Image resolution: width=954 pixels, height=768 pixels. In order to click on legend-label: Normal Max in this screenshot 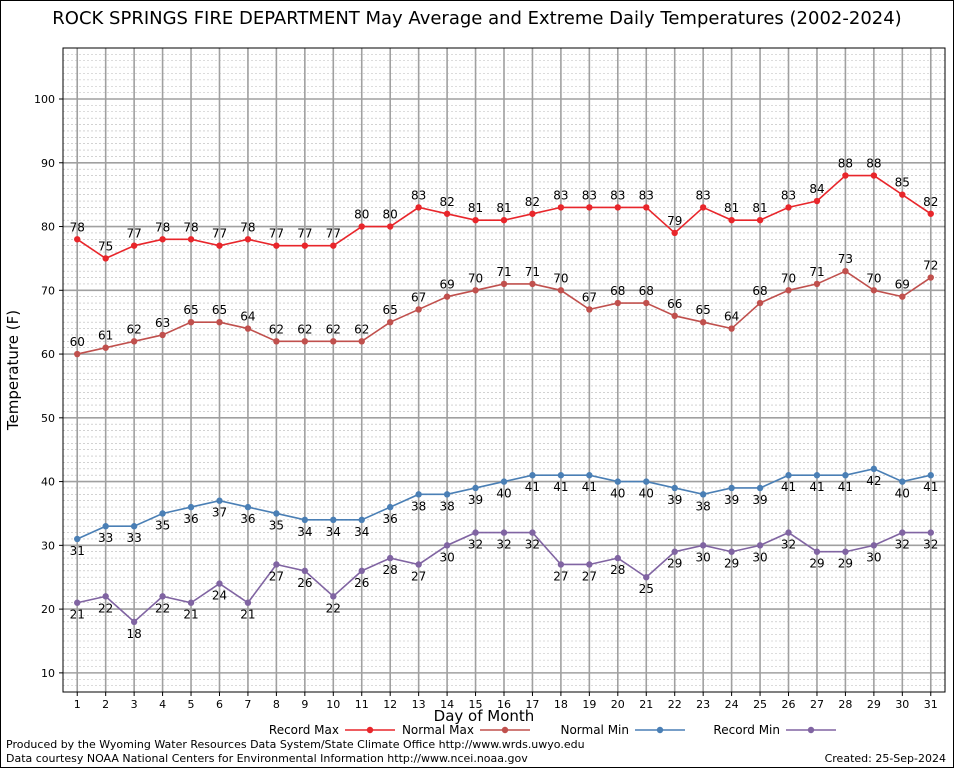, I will do `click(438, 730)`.